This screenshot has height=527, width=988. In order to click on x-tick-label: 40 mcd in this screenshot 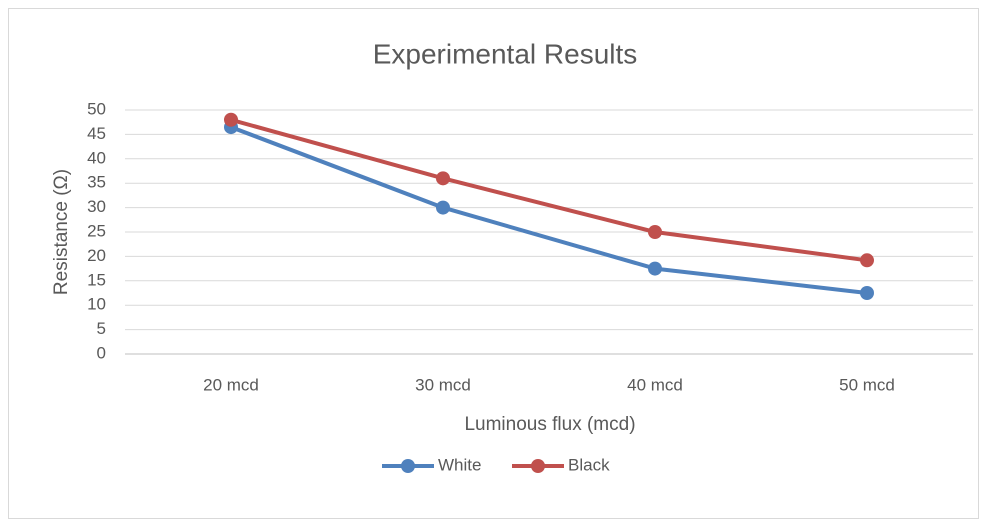, I will do `click(655, 384)`.